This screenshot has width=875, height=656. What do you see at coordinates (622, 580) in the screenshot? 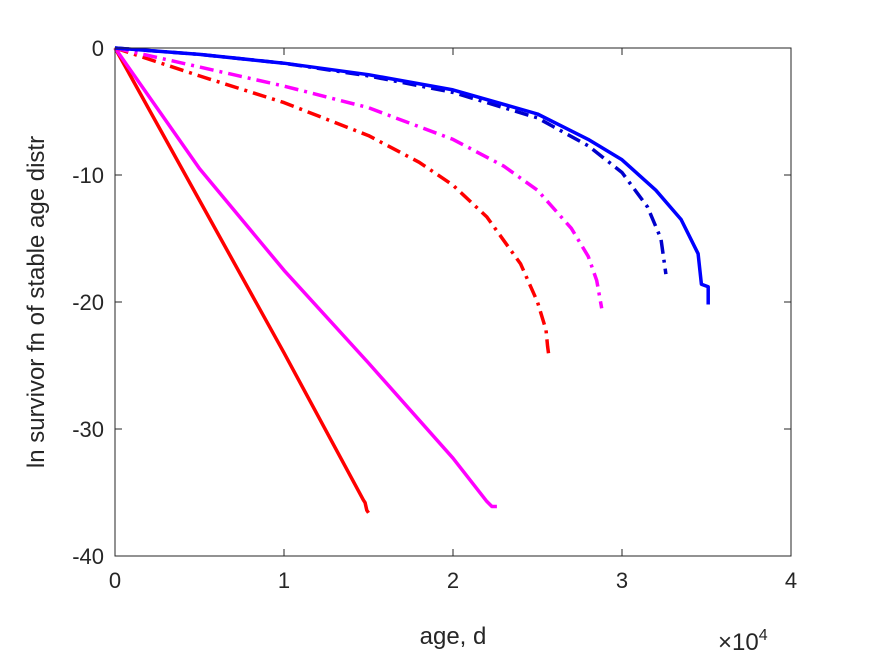
I see `x-tick-label: 3` at bounding box center [622, 580].